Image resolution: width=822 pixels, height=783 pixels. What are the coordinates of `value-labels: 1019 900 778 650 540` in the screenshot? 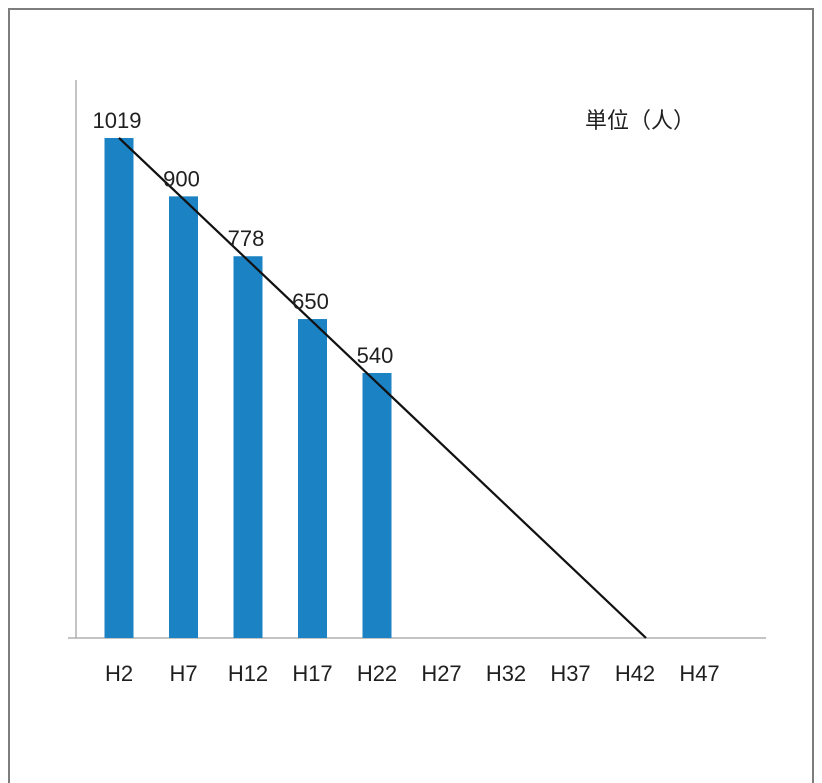 It's located at (243, 238).